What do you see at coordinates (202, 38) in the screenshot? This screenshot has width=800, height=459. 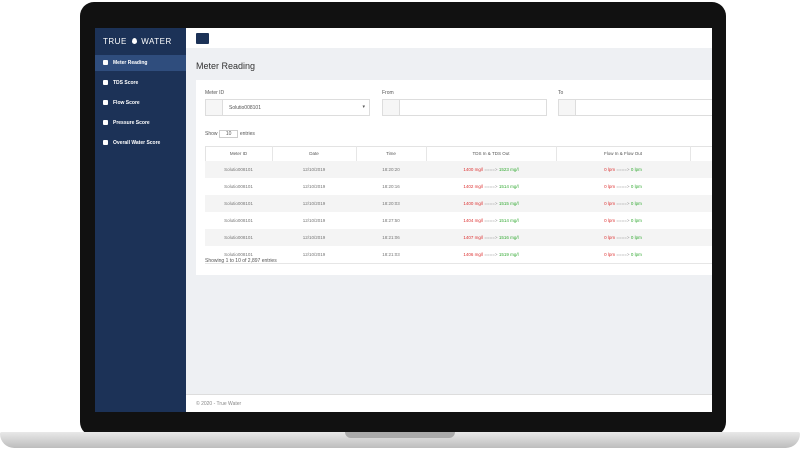 I see `menu-toggle` at bounding box center [202, 38].